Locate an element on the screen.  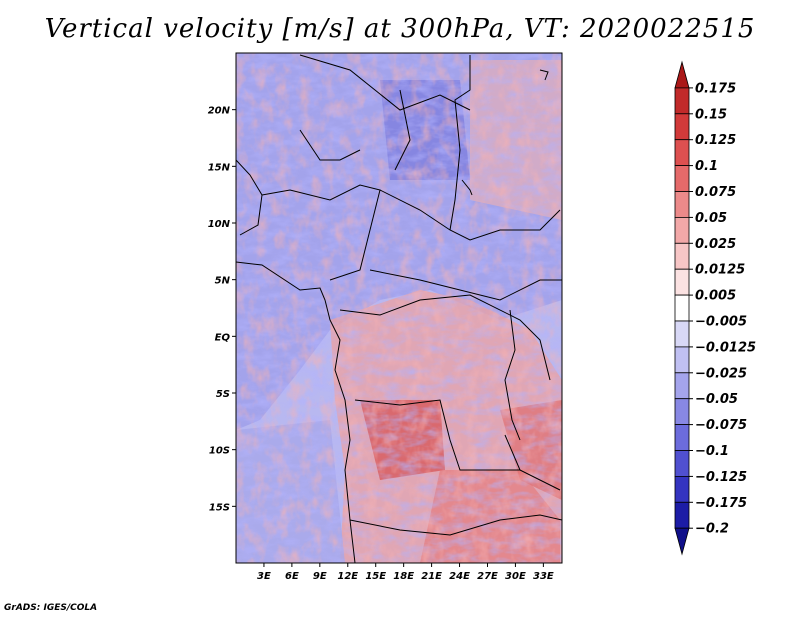
lon-tick-label: 27E is located at coordinates (487, 576).